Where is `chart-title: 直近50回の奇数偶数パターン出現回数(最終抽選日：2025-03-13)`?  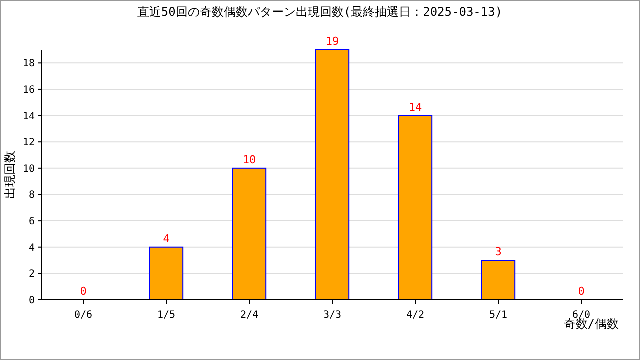 chart-title: 直近50回の奇数偶数パターン出現回数(最終抽選日：2025-03-13) is located at coordinates (320, 12).